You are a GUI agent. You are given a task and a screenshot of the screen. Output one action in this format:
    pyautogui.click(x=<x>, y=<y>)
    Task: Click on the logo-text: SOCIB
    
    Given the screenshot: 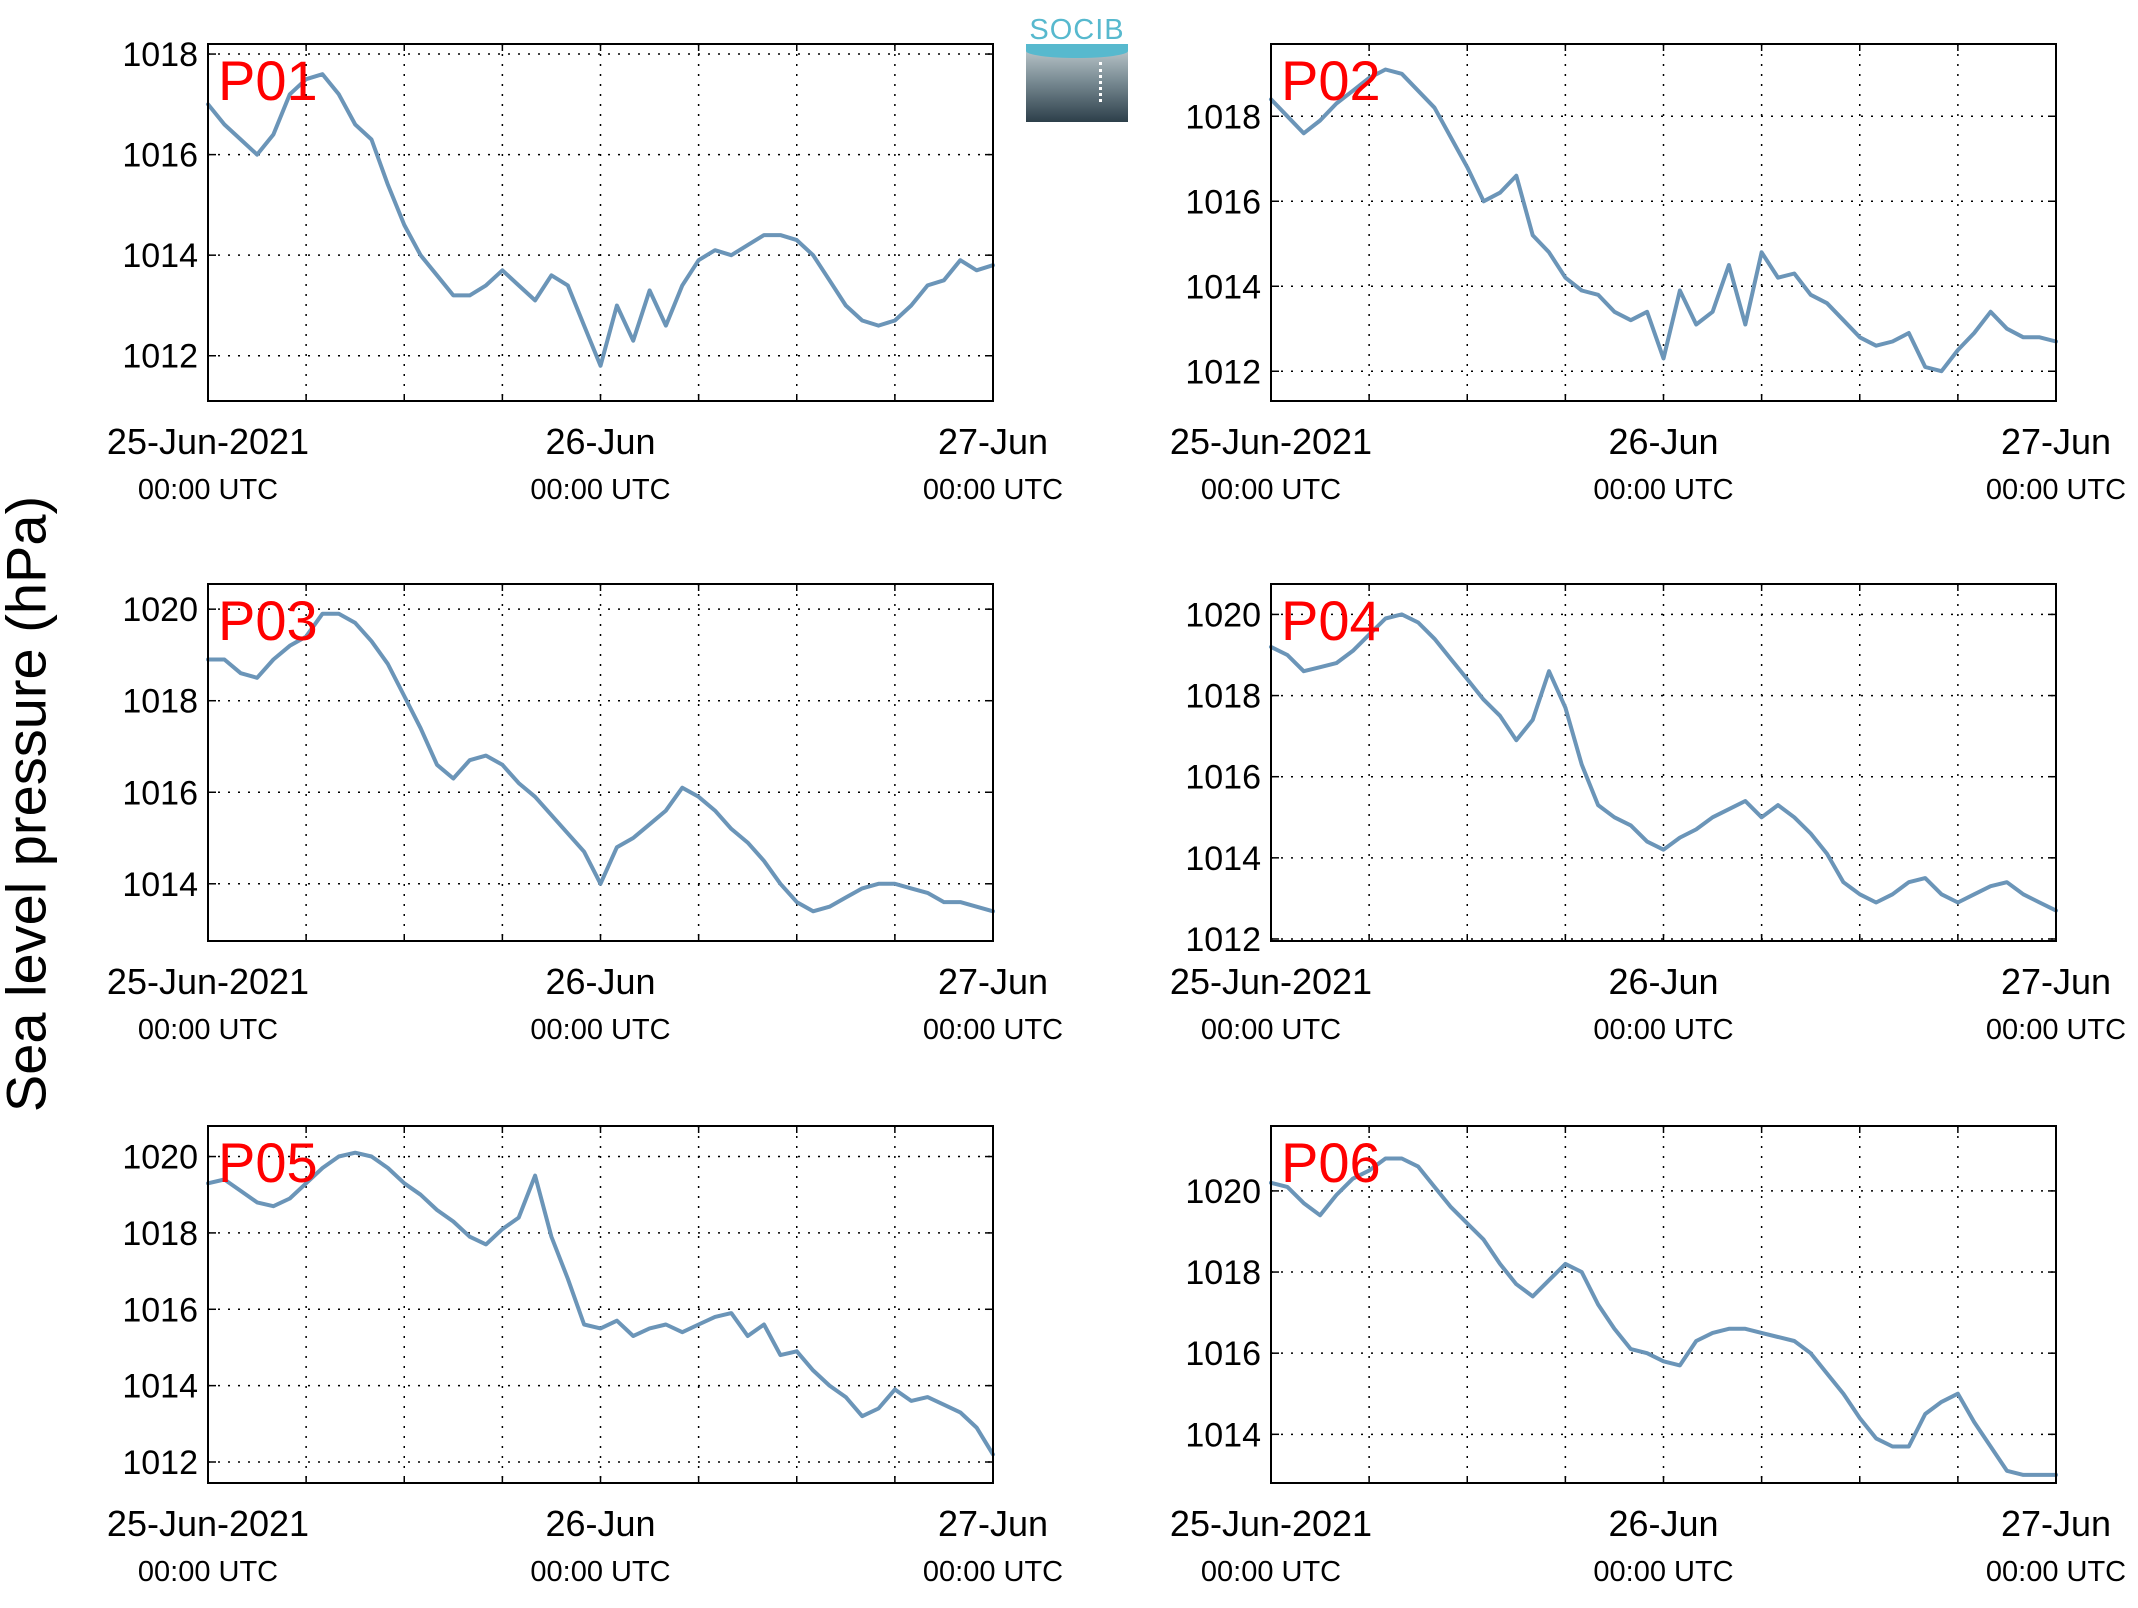 What is the action you would take?
    pyautogui.click(x=1077, y=30)
    